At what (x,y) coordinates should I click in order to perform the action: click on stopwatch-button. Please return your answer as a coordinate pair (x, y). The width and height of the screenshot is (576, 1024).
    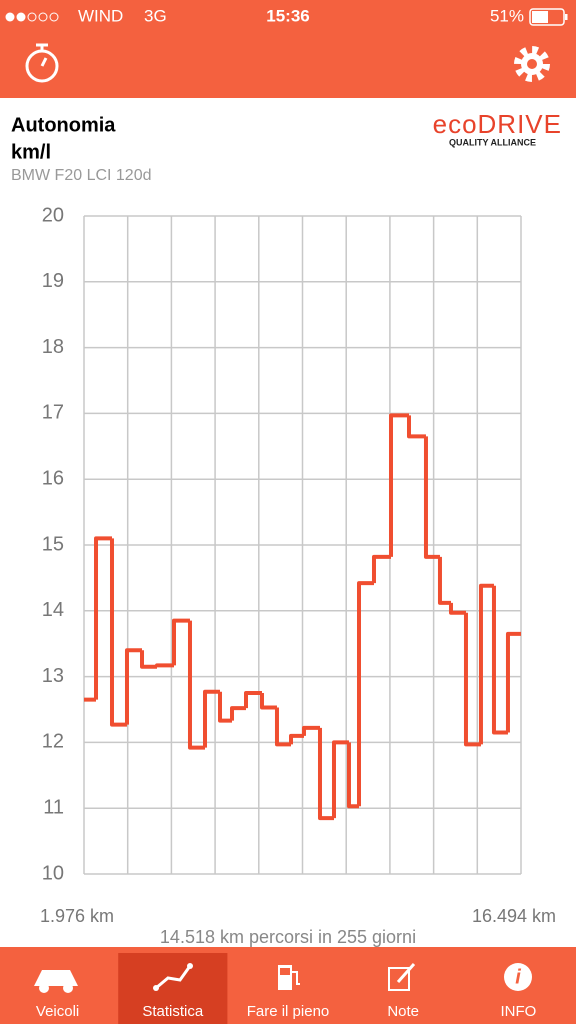
    Looking at the image, I should click on (42, 63).